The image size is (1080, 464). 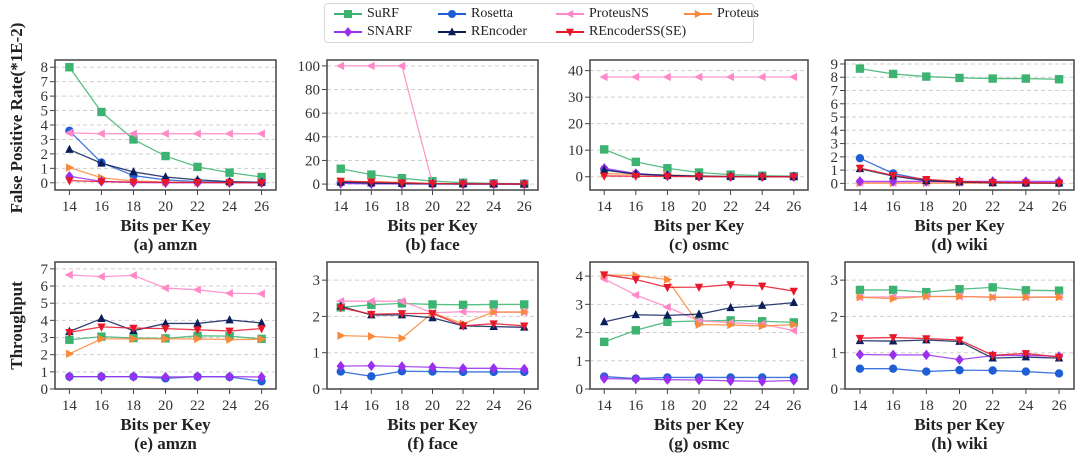 I want to click on y-tick-label: 7, so click(x=45, y=270).